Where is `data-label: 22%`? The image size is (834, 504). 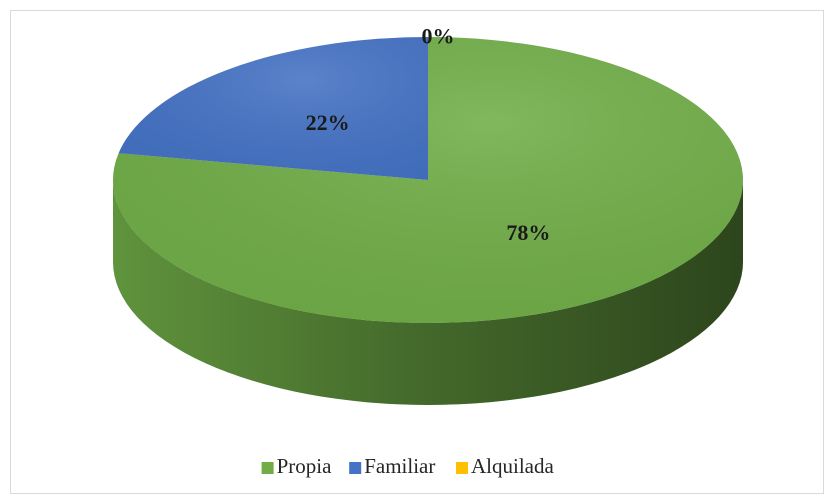 data-label: 22% is located at coordinates (328, 122).